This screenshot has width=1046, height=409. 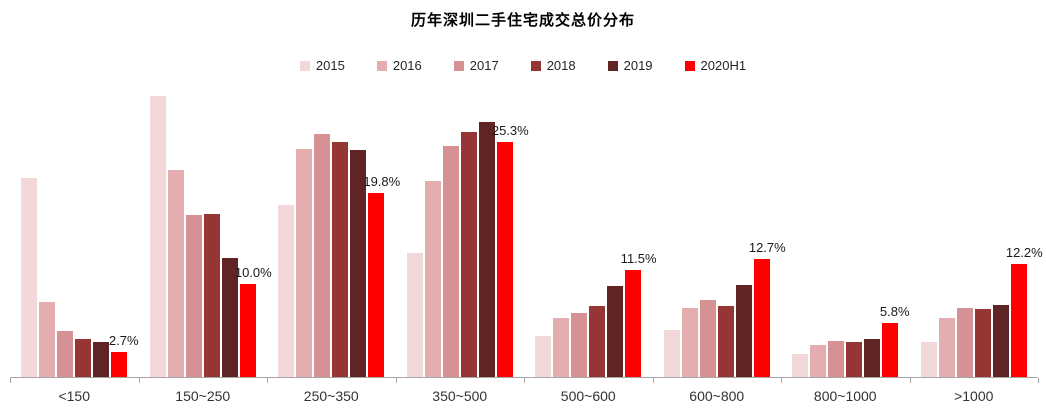 I want to click on x-axis-label: >1000, so click(x=974, y=396).